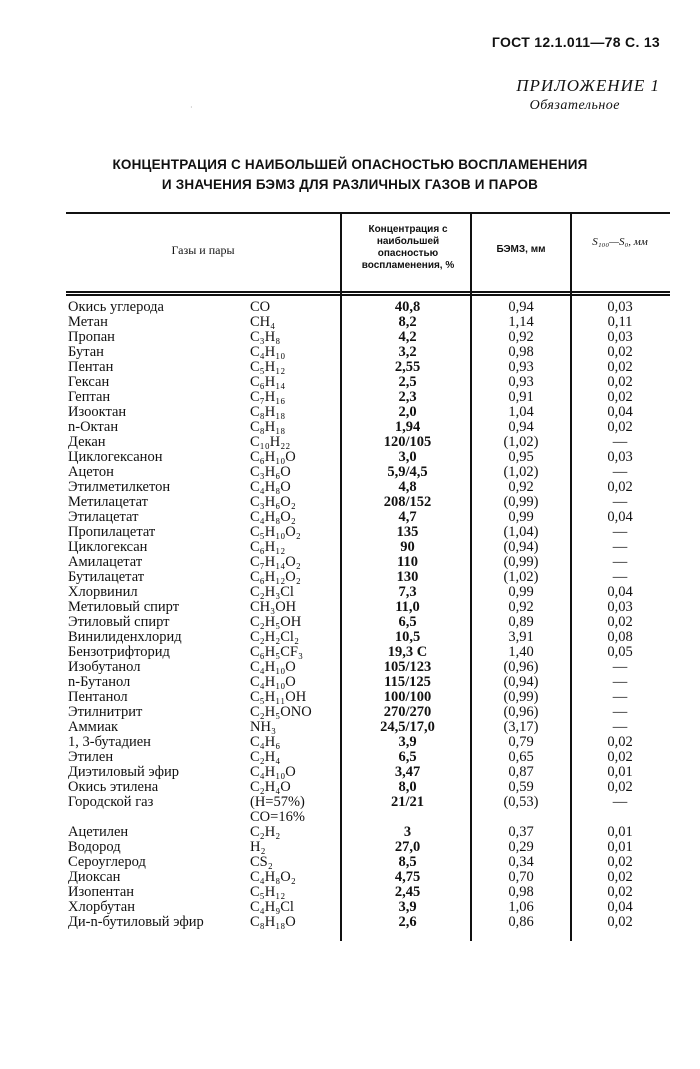 The width and height of the screenshot is (700, 1069). What do you see at coordinates (407, 517) in the screenshot?
I see `concentration-value: 4,7` at bounding box center [407, 517].